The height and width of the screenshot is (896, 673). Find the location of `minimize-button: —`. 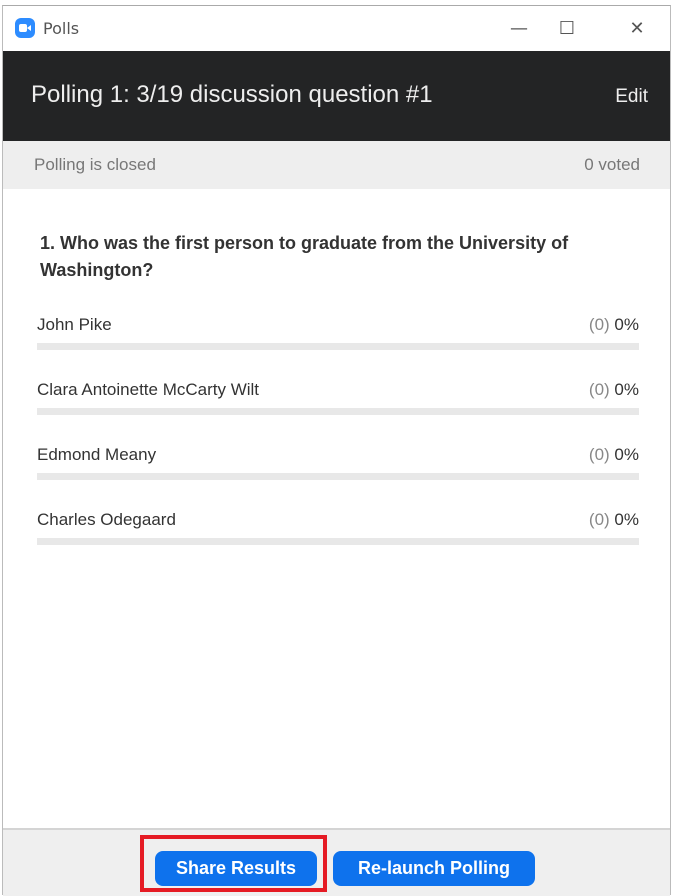

minimize-button: — is located at coordinates (519, 28).